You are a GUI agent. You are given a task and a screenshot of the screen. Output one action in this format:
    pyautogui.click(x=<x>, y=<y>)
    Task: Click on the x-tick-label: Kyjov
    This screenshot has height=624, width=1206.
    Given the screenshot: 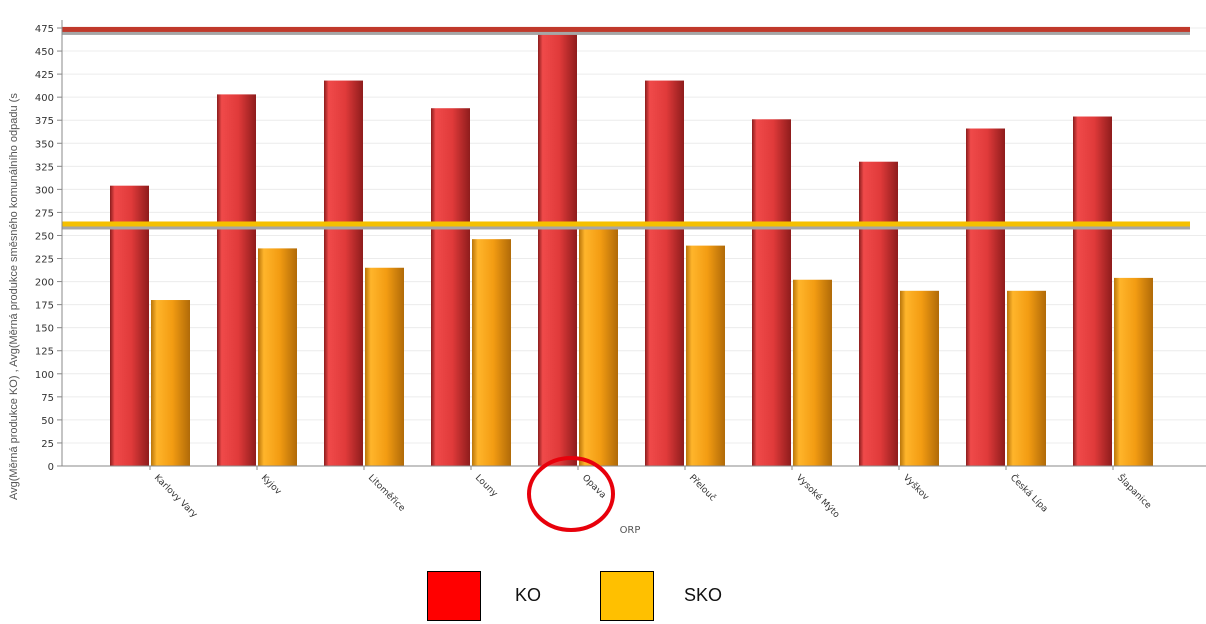 What is the action you would take?
    pyautogui.click(x=271, y=485)
    